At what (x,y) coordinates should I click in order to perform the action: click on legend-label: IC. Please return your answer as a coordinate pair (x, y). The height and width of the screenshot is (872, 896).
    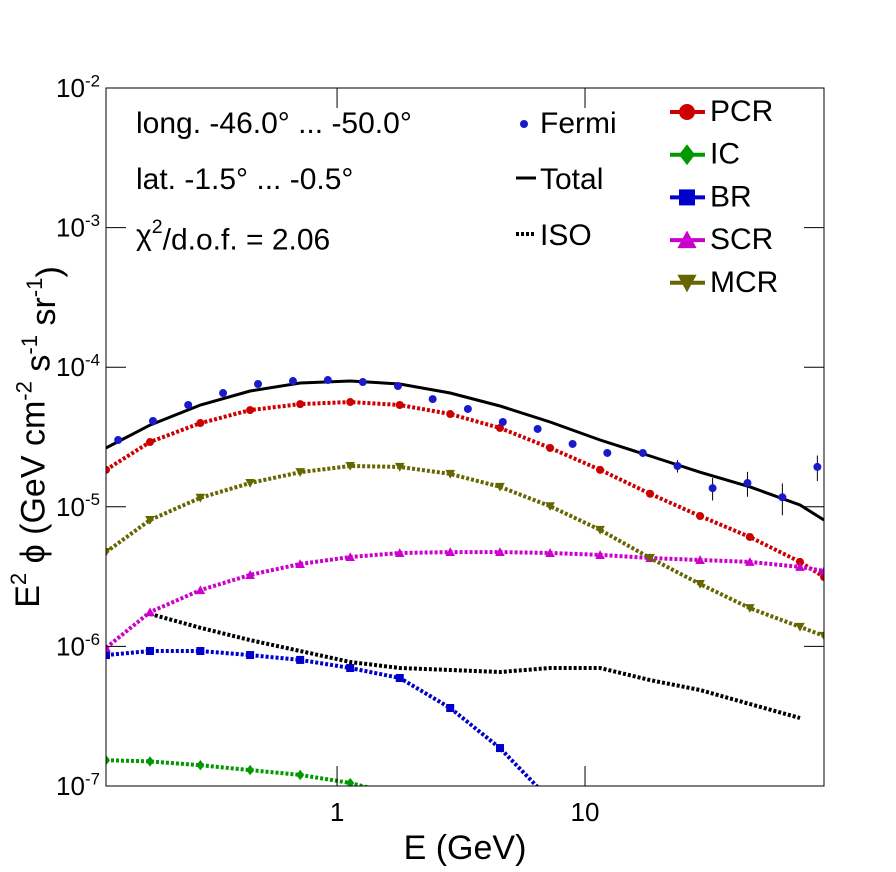
    Looking at the image, I should click on (725, 154).